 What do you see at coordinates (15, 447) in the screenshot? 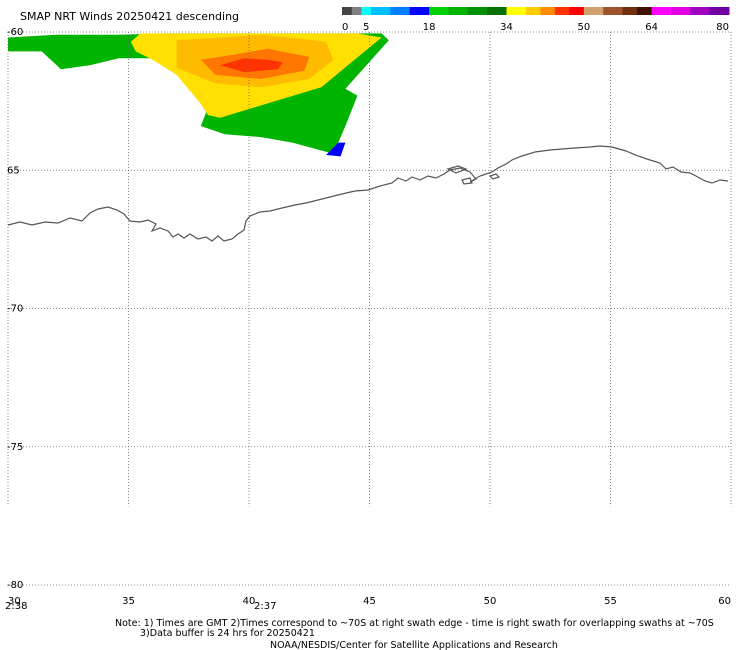
I see `lat-label-3: -75` at bounding box center [15, 447].